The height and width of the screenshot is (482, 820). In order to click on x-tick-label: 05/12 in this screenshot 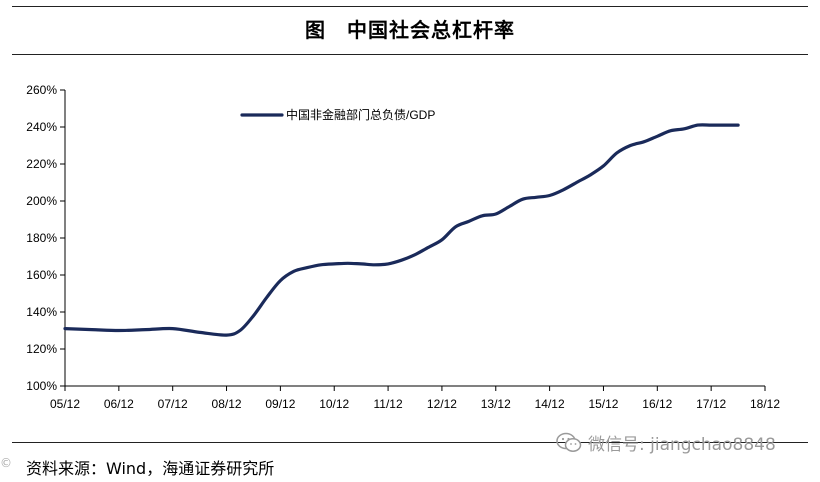, I will do `click(65, 404)`.